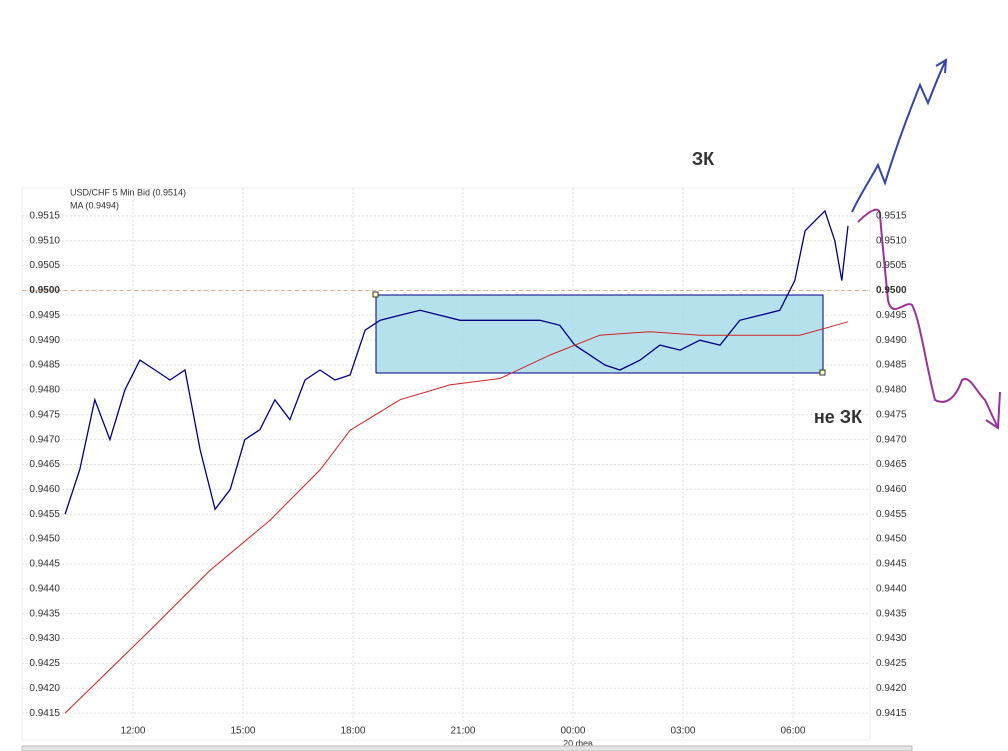  Describe the element at coordinates (132, 731) in the screenshot. I see `x-tick-label: 12:00` at that location.